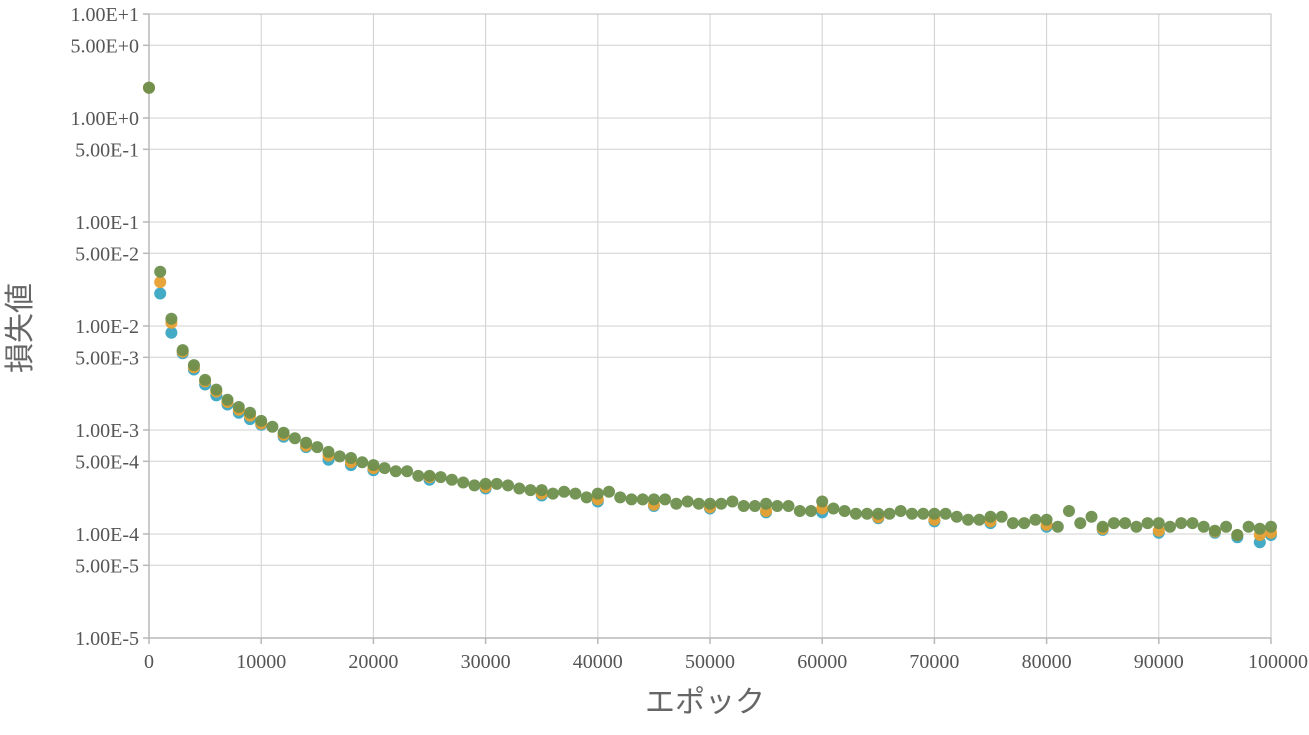 This screenshot has height=735, width=1309. What do you see at coordinates (261, 662) in the screenshot?
I see `x-tick-label: 10000` at bounding box center [261, 662].